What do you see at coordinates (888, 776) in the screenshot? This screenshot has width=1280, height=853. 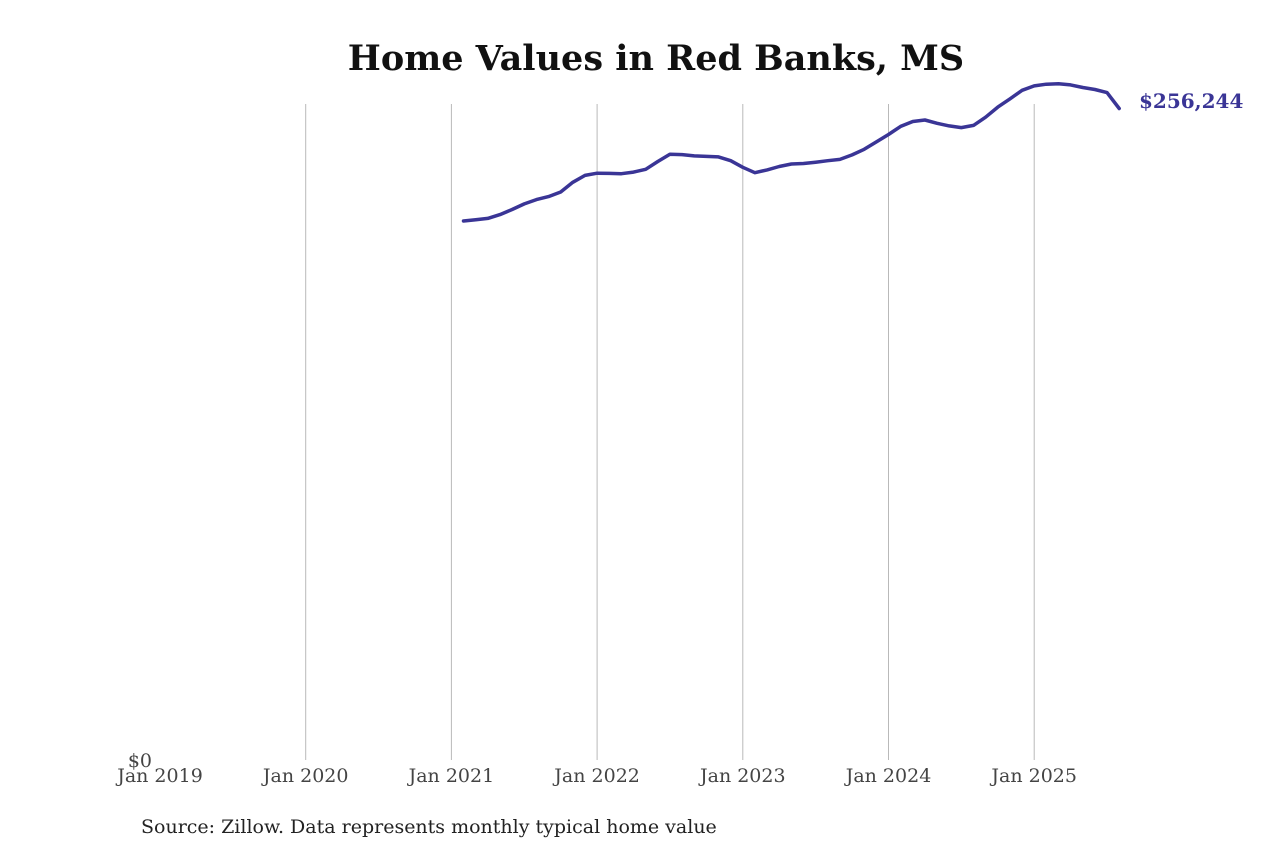 I see `x-tick-label: Jan 2024` at bounding box center [888, 776].